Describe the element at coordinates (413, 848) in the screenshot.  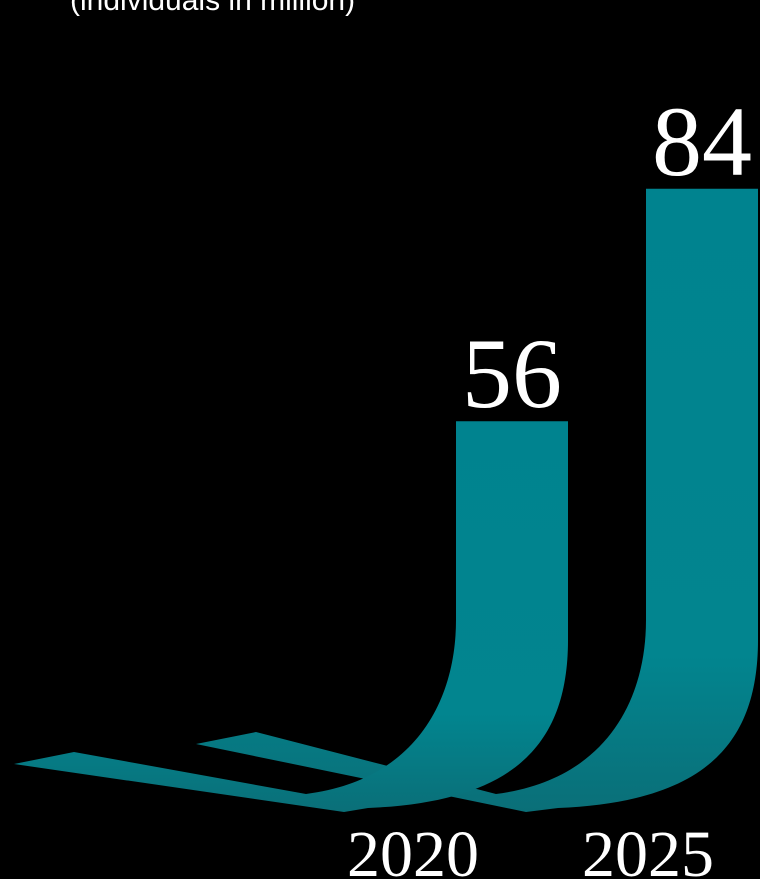
I see `category-label-2020: 2020` at that location.